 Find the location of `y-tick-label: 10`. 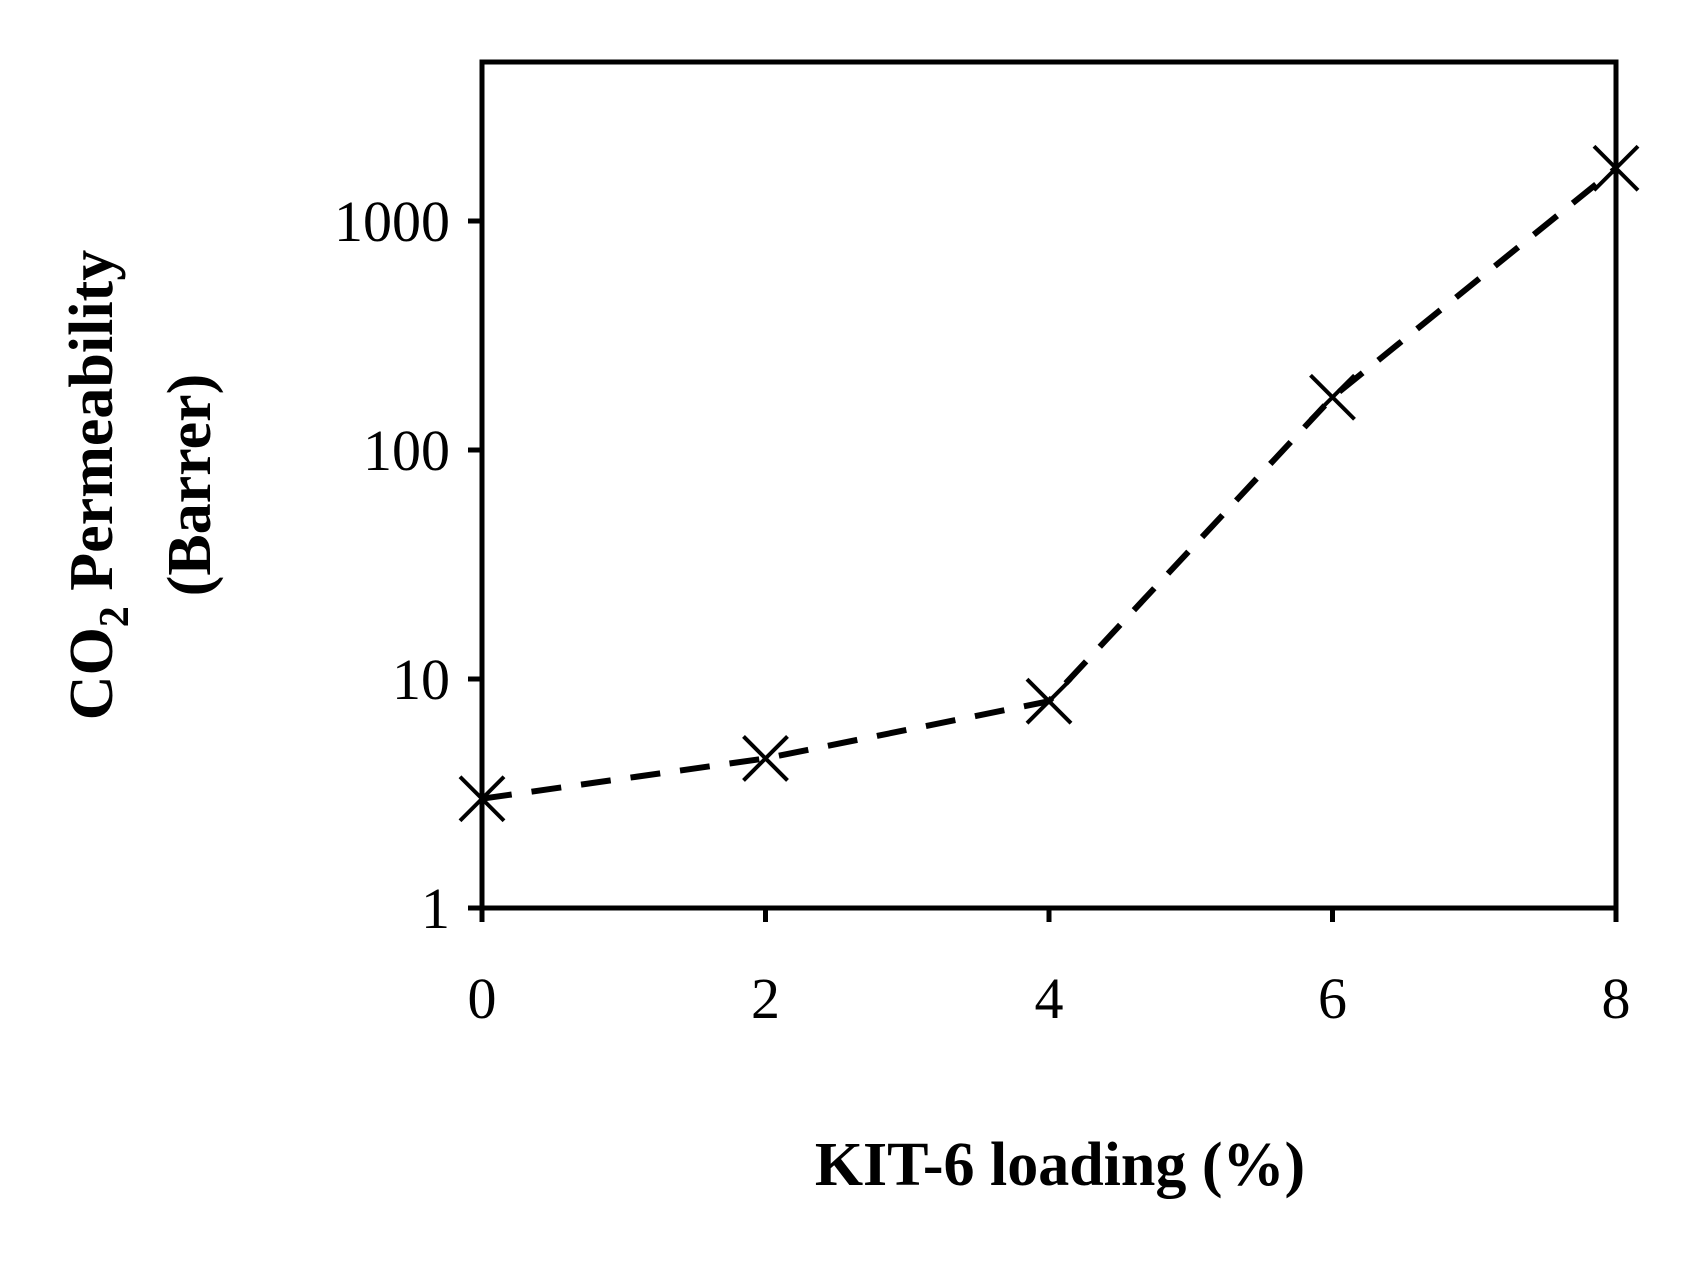

y-tick-label: 10 is located at coordinates (421, 679).